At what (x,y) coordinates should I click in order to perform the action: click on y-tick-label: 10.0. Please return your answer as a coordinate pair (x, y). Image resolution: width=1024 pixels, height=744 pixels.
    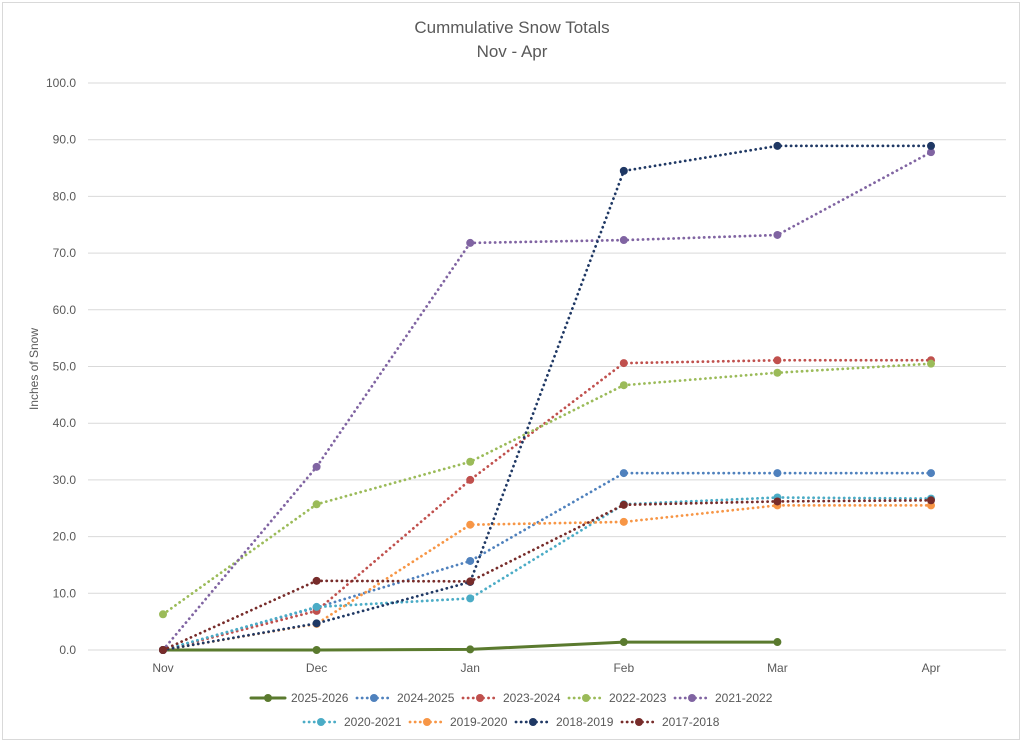
    Looking at the image, I should click on (65, 593).